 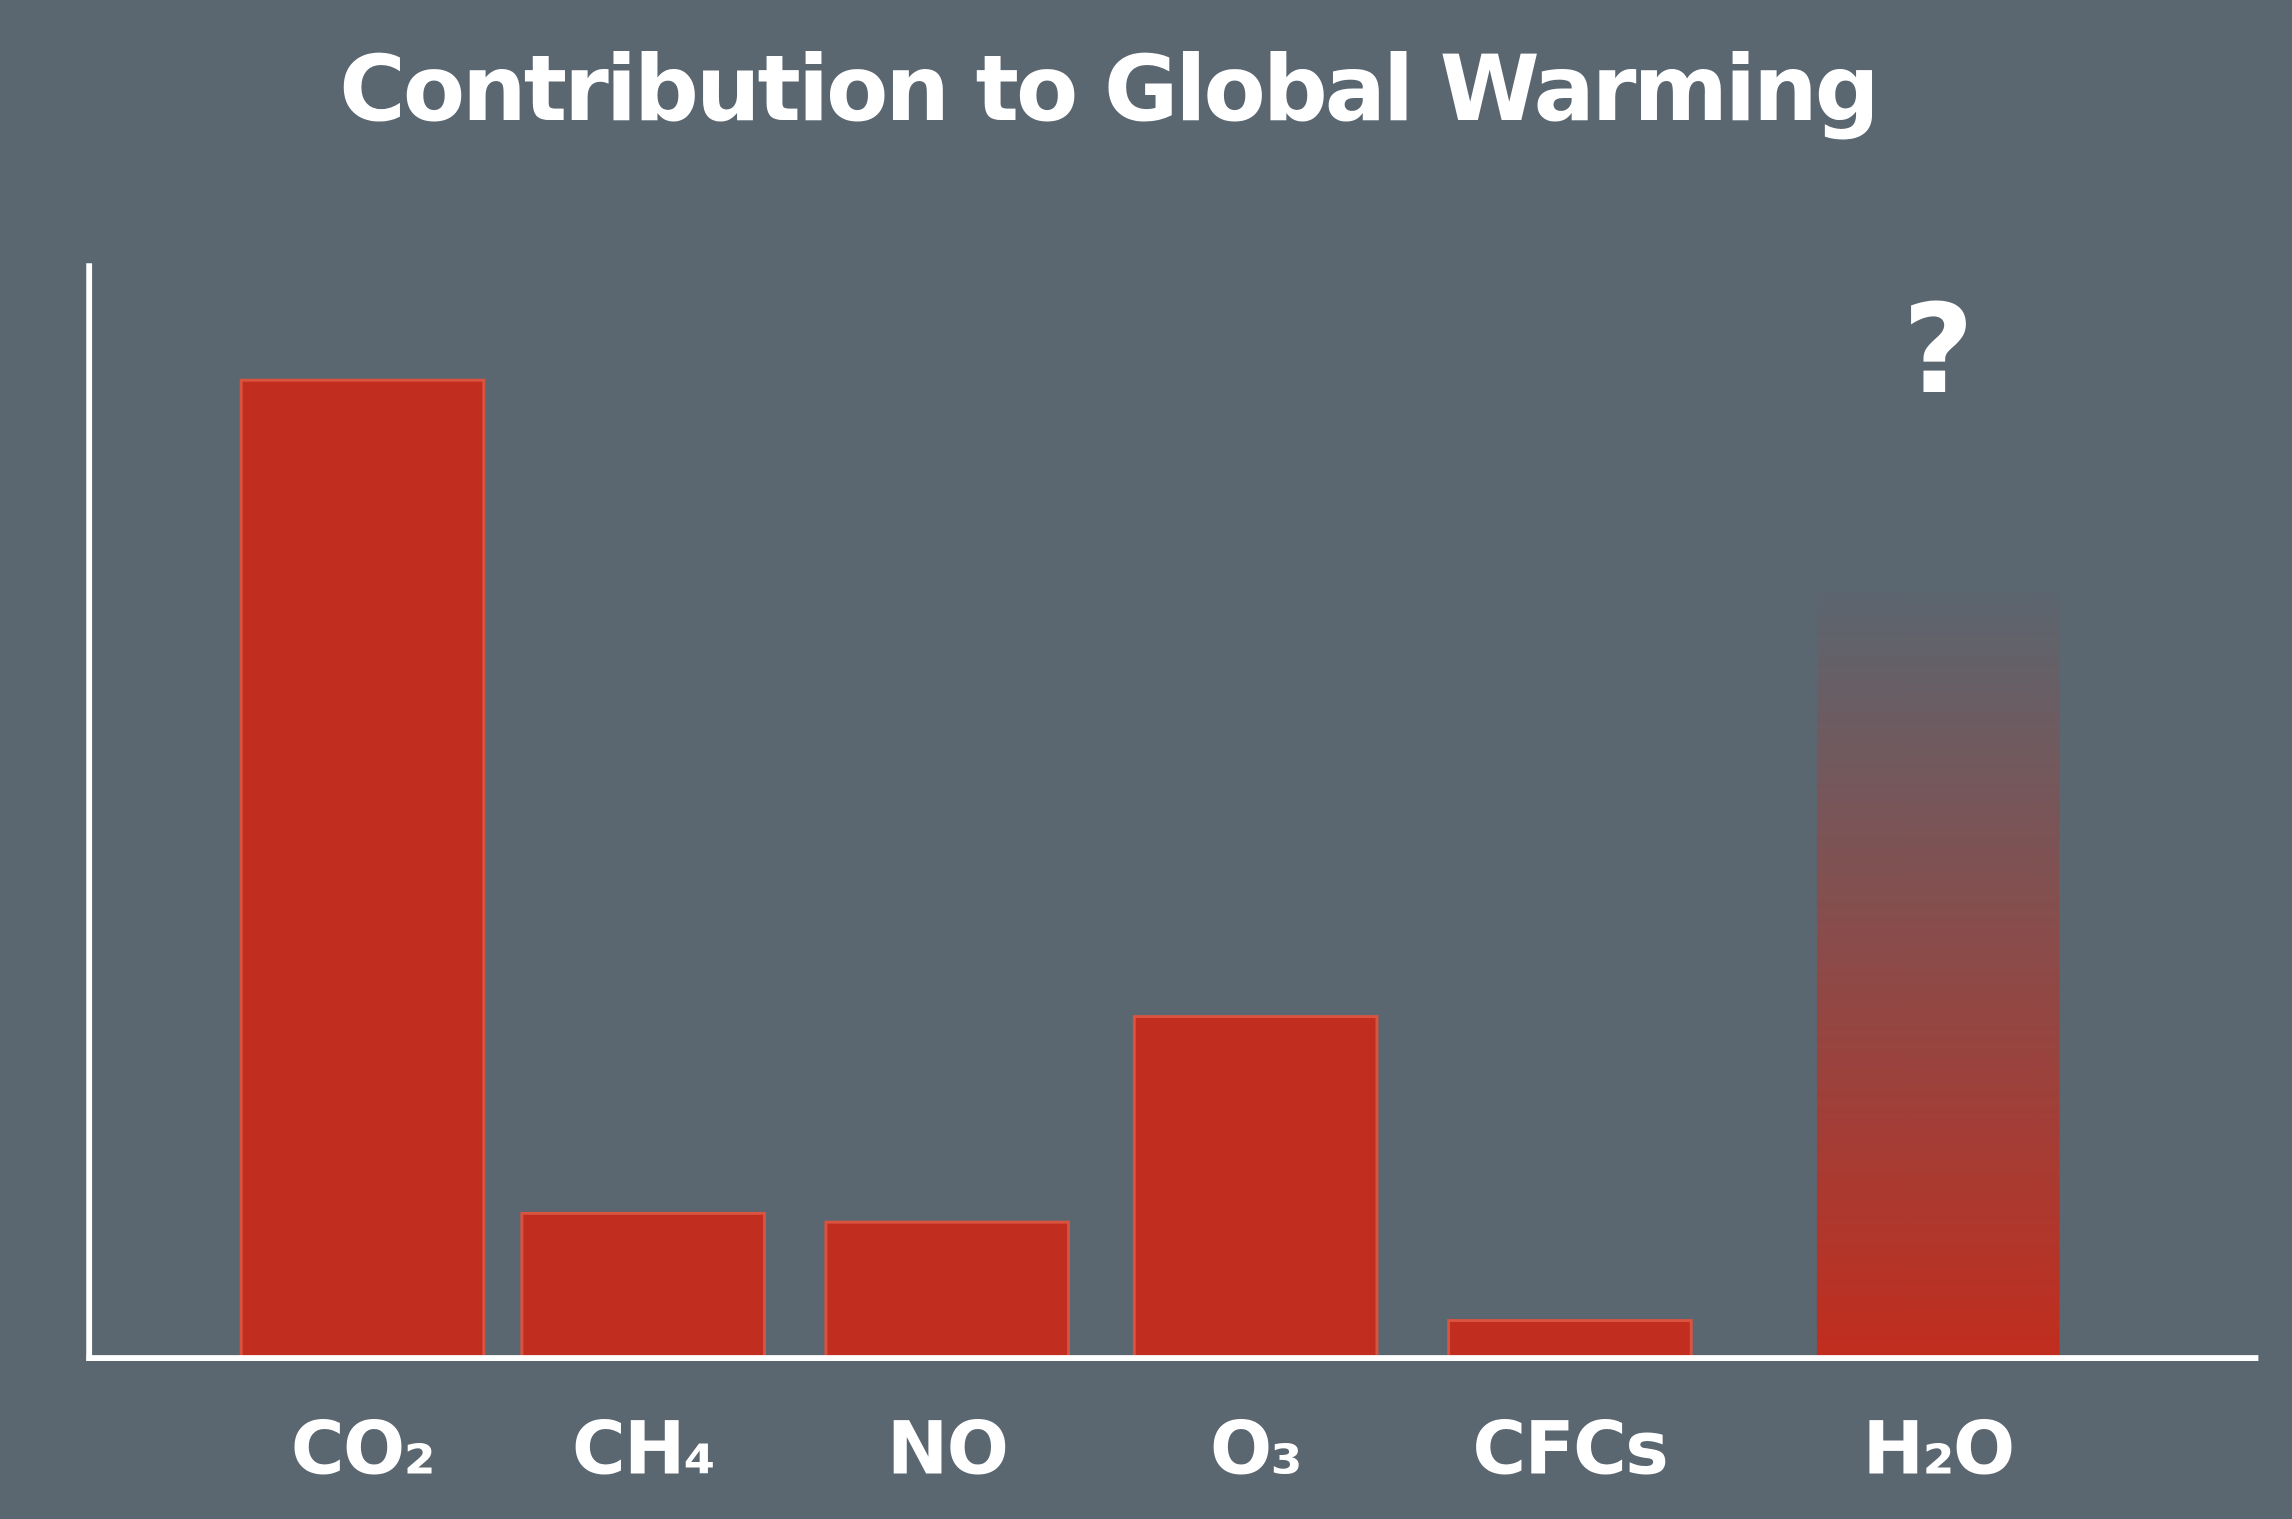 What do you see at coordinates (1569, 1449) in the screenshot?
I see `category-label: CFCs` at bounding box center [1569, 1449].